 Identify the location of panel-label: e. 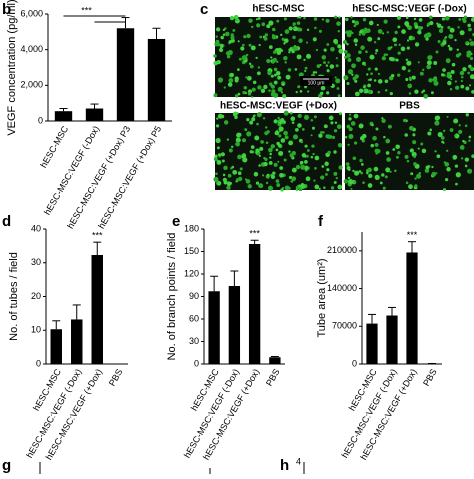
(176, 221).